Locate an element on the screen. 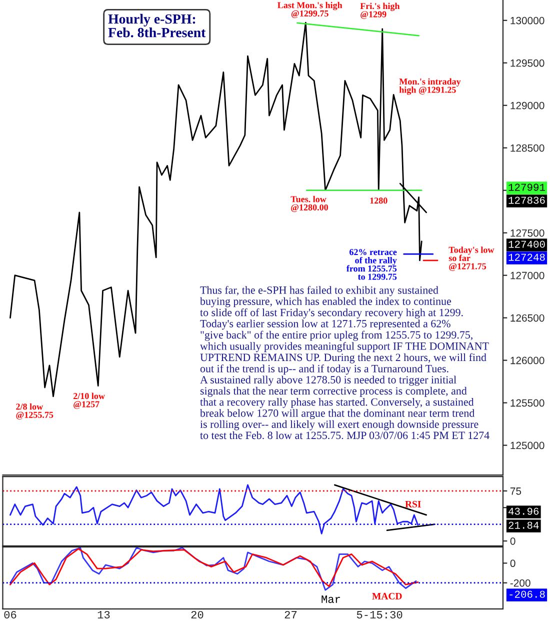 This screenshot has width=550, height=622. y-tick-label: 126500 is located at coordinates (527, 318).